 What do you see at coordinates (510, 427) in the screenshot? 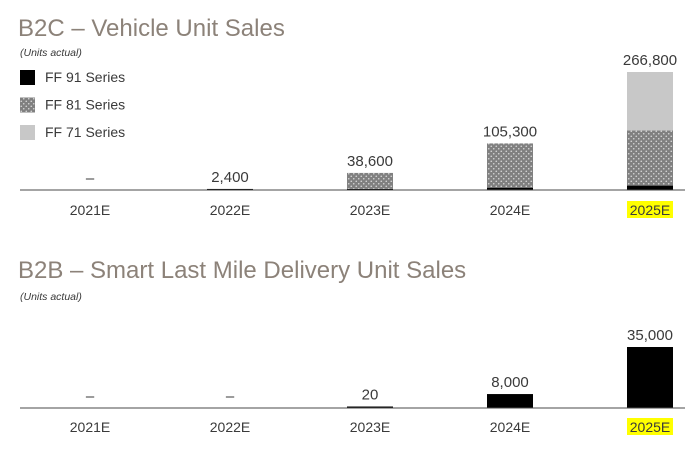
I see `b2b-tick-2024E: 2024E` at bounding box center [510, 427].